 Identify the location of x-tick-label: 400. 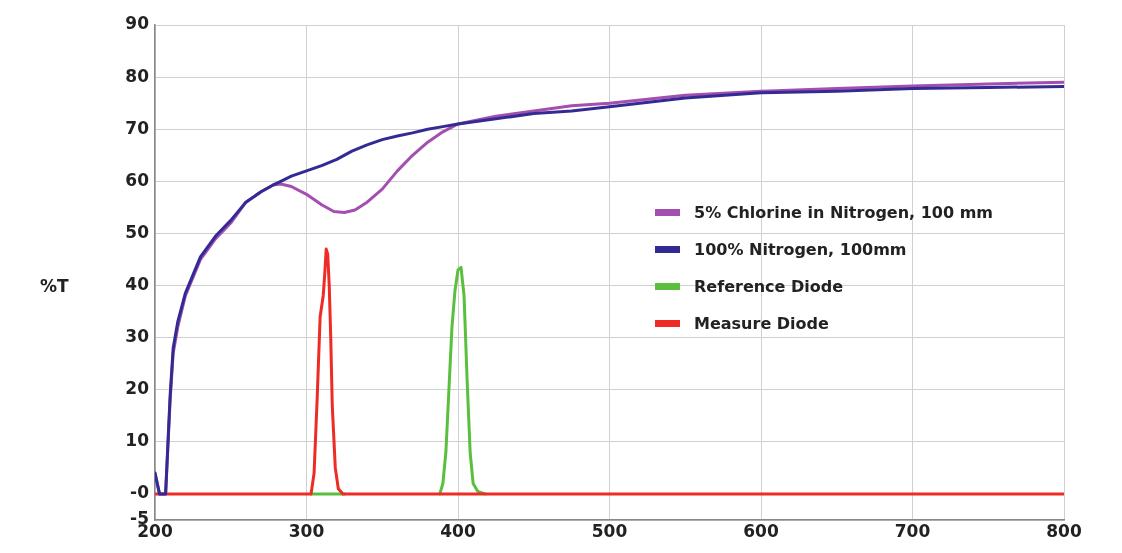
(458, 530).